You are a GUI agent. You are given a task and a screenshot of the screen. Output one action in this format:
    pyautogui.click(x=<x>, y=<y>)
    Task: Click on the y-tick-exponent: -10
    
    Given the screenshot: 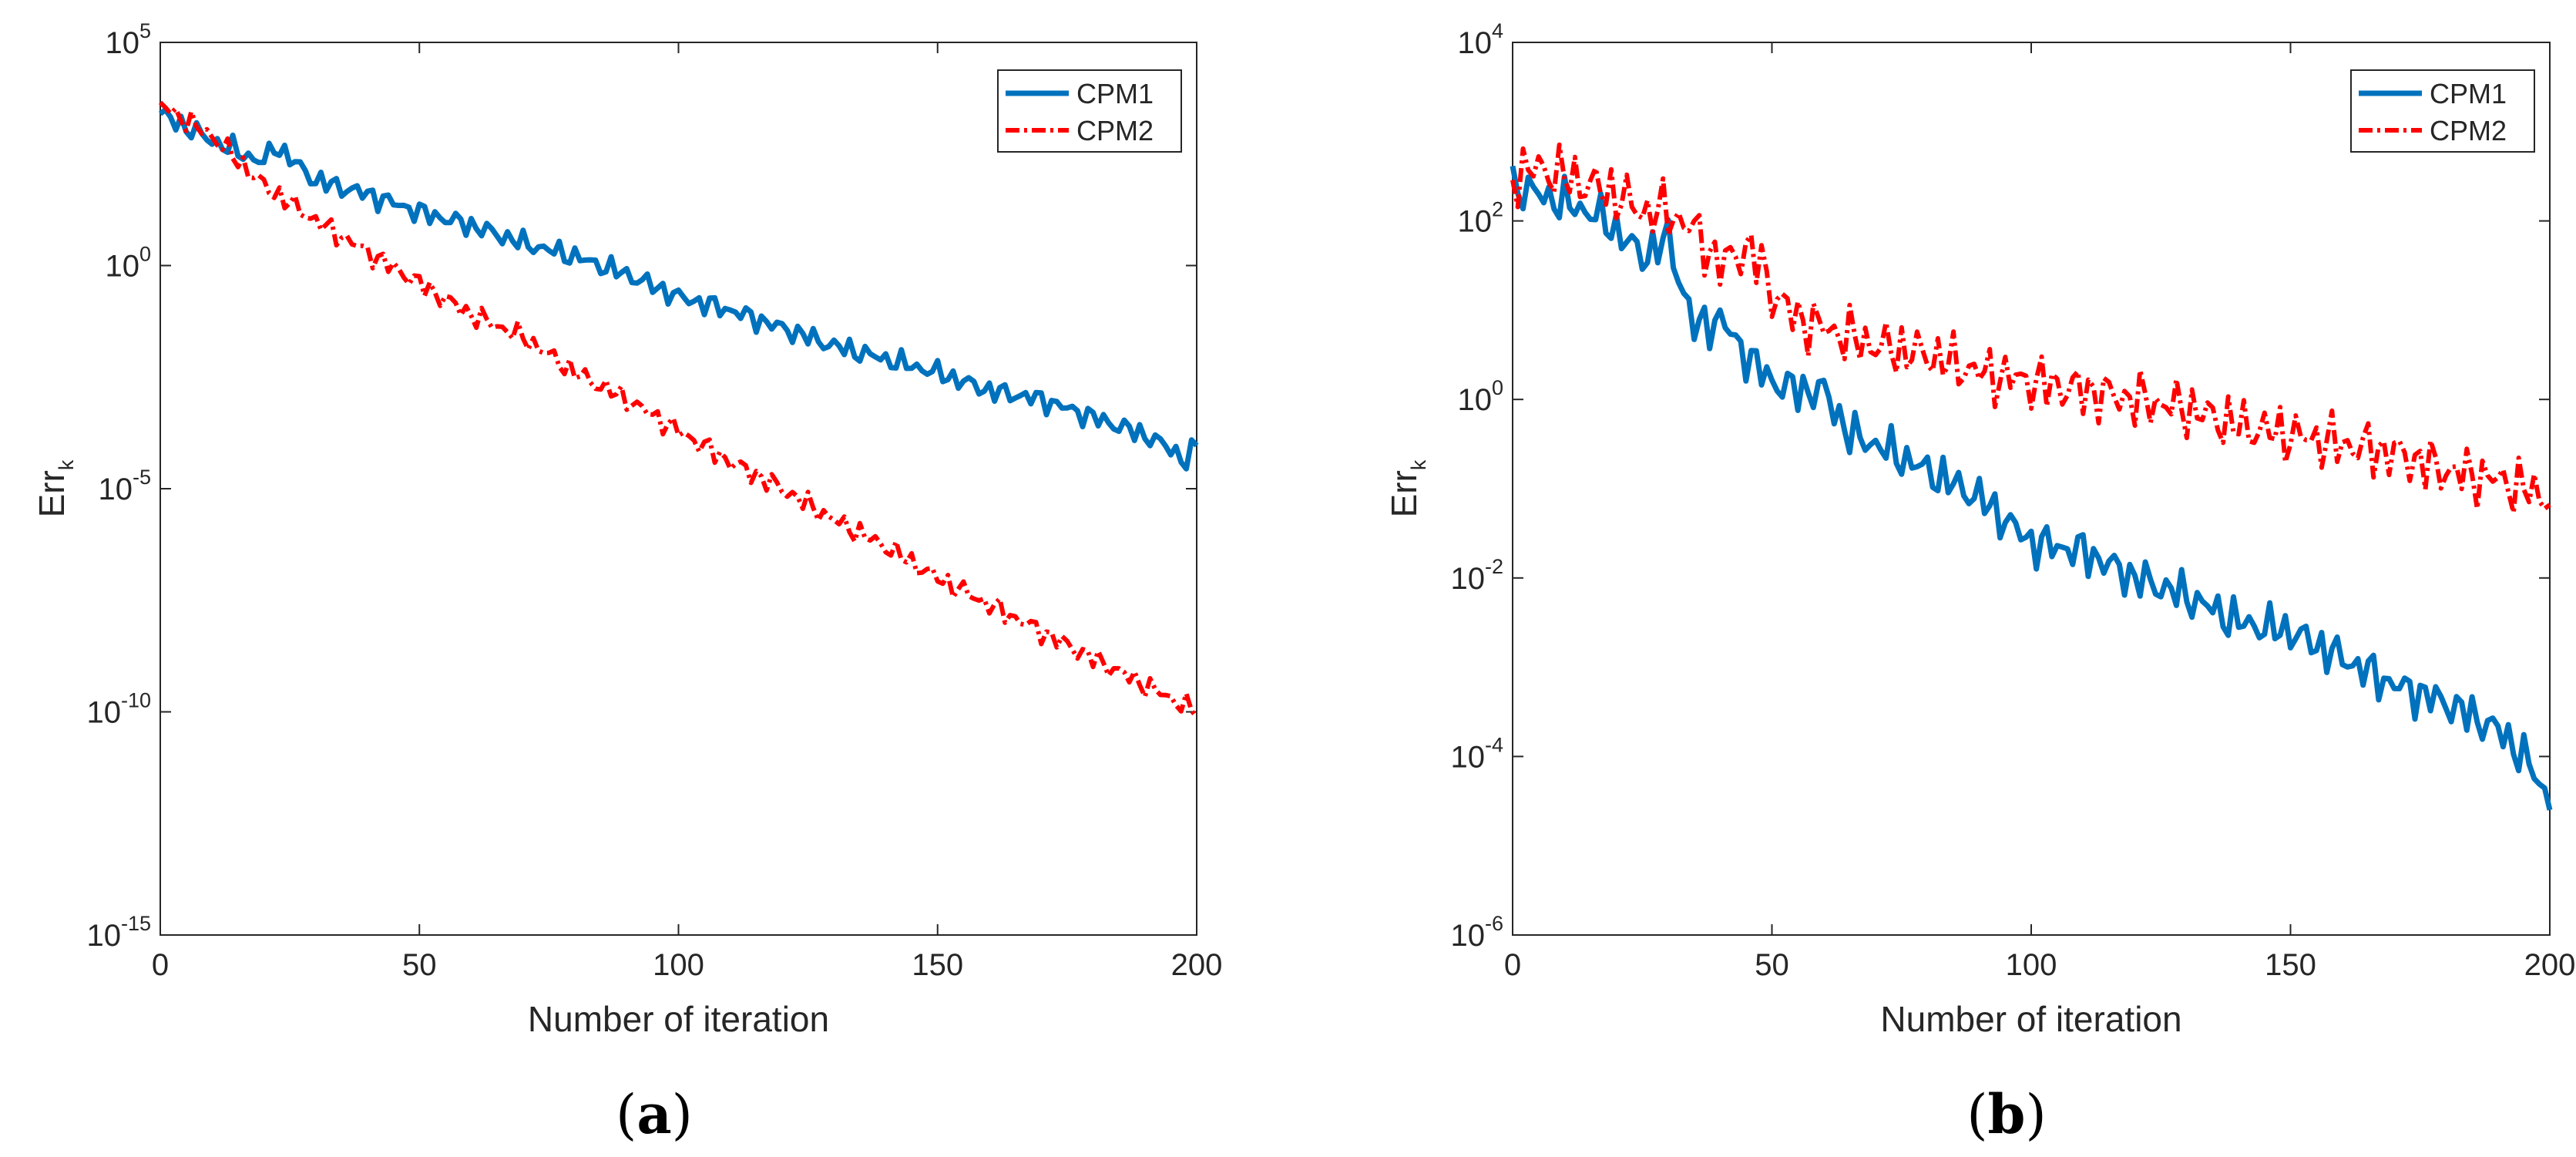 What is the action you would take?
    pyautogui.click(x=136, y=700)
    